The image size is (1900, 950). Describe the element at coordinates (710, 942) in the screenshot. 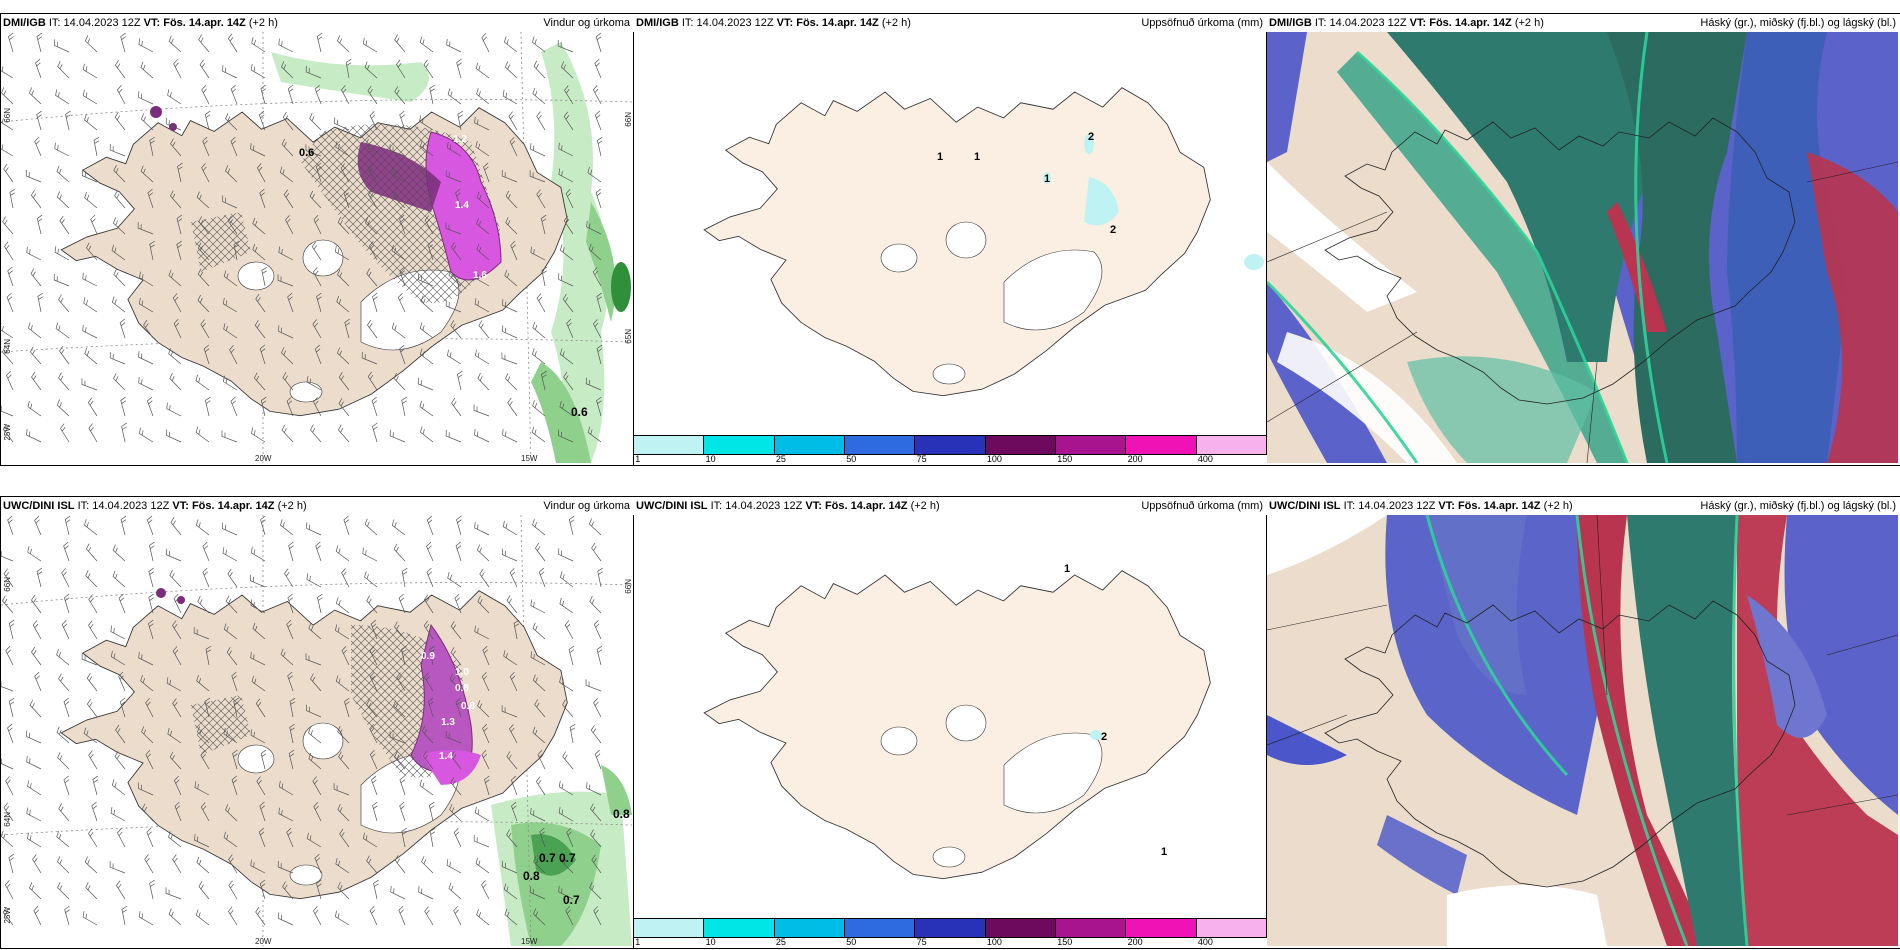

I see `legend-tick-label: 10` at that location.